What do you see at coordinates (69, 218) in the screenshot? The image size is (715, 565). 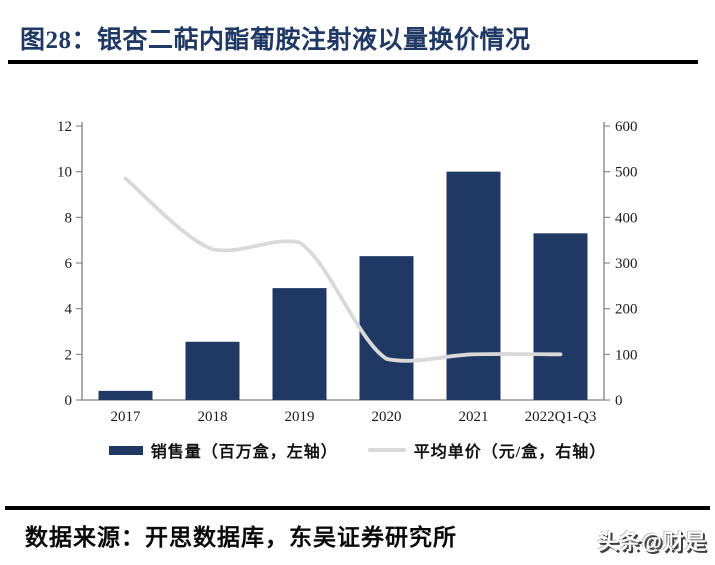 I see `left-axis-tick-label: 8` at bounding box center [69, 218].